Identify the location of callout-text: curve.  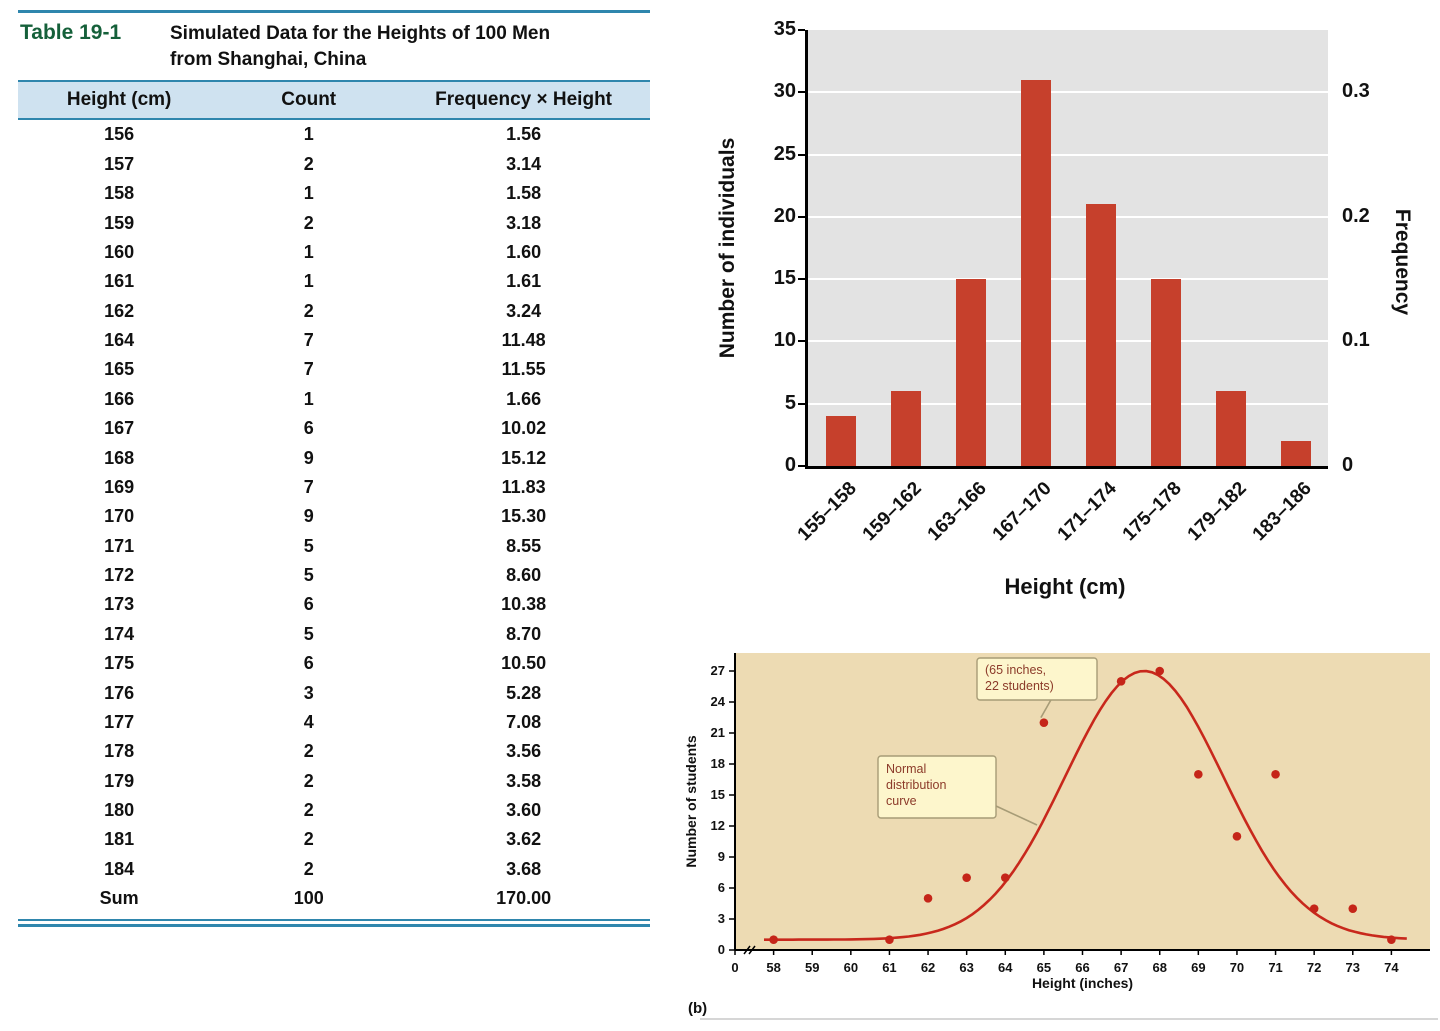
(901, 801).